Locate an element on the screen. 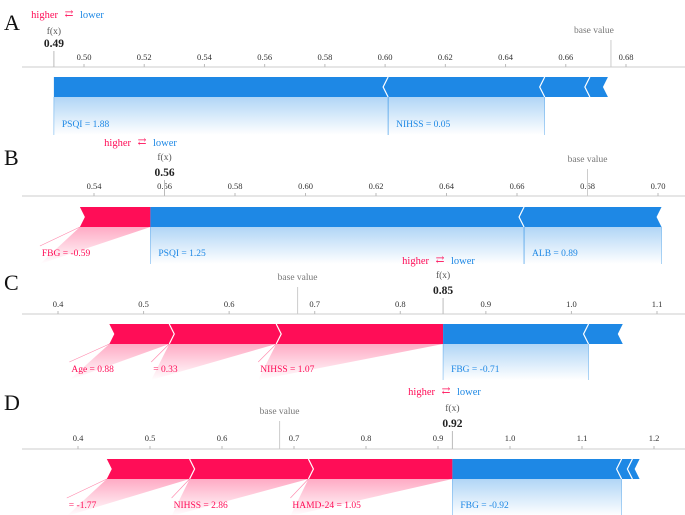  panel-letter: C is located at coordinates (11, 282).